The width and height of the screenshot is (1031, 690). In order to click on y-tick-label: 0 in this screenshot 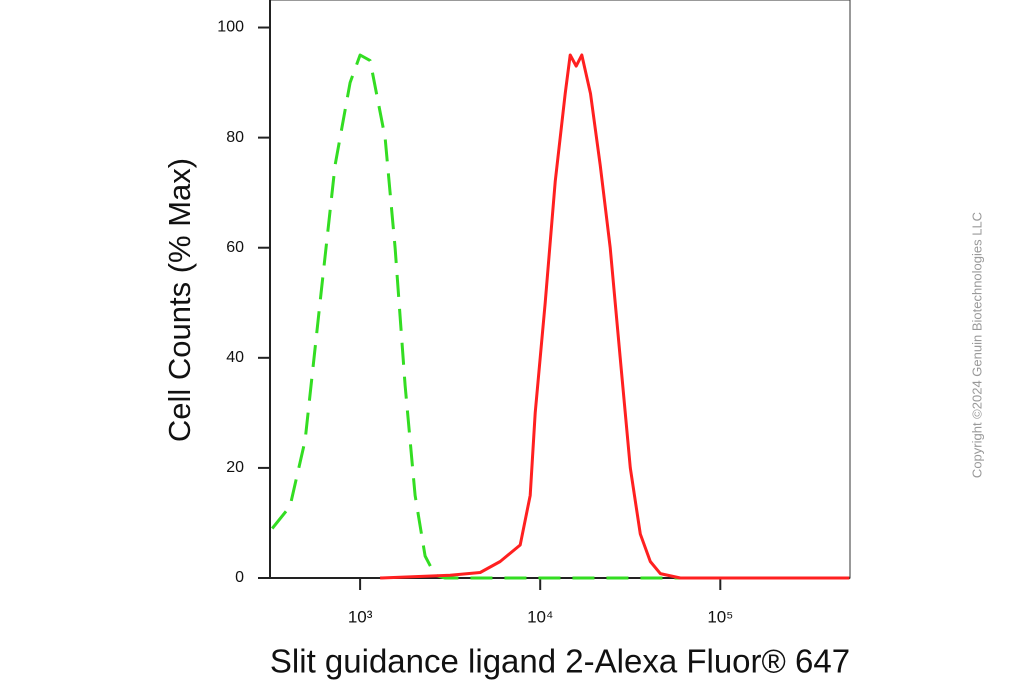, I will do `click(239, 577)`.